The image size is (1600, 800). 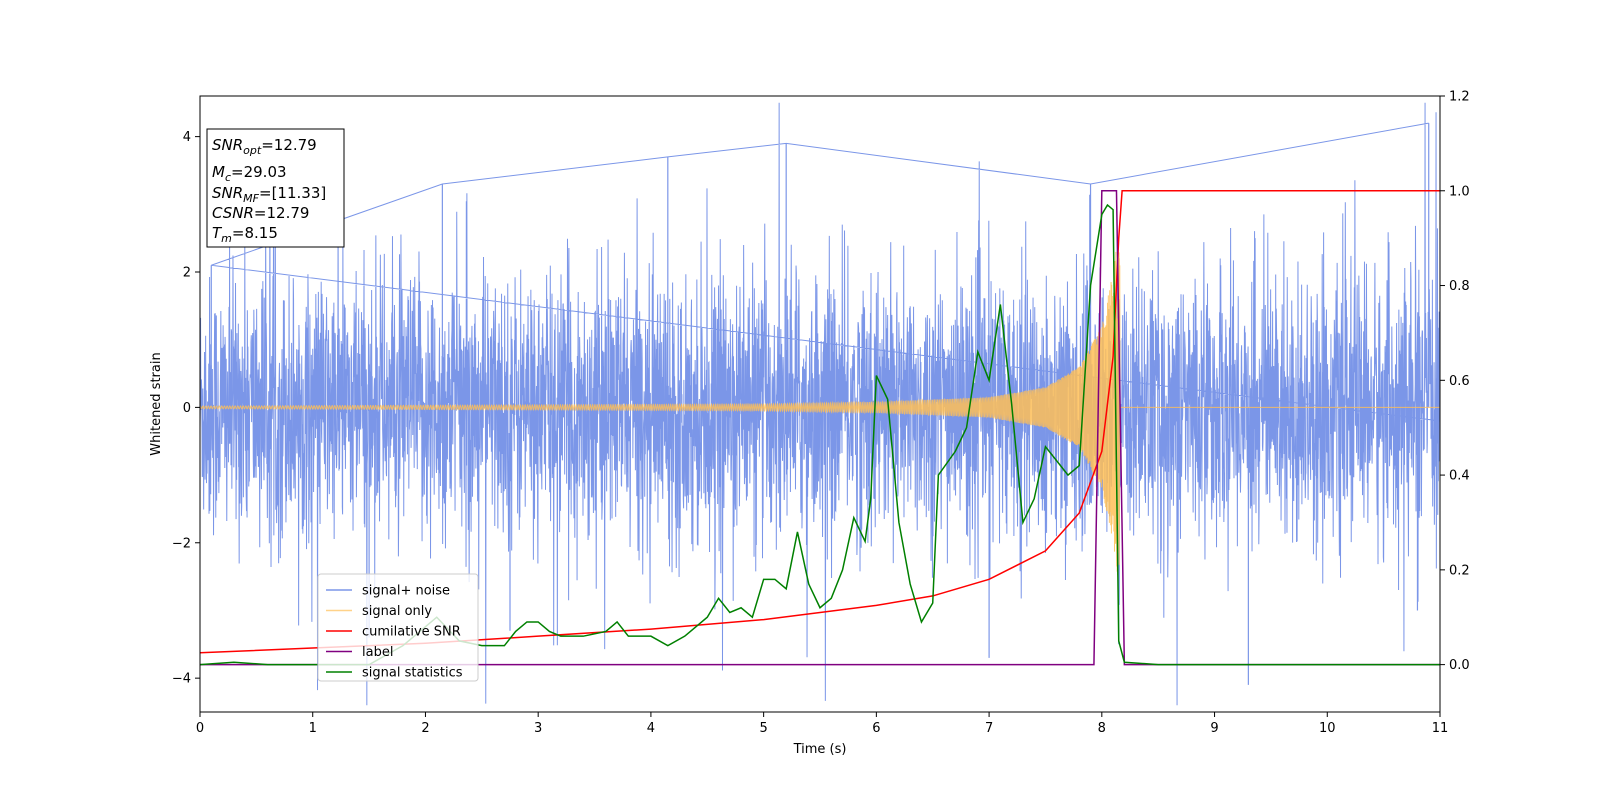 I want to click on x-axis: 0 1 2 3 4 5 6 7 8 9 10 11, so click(x=822, y=724).